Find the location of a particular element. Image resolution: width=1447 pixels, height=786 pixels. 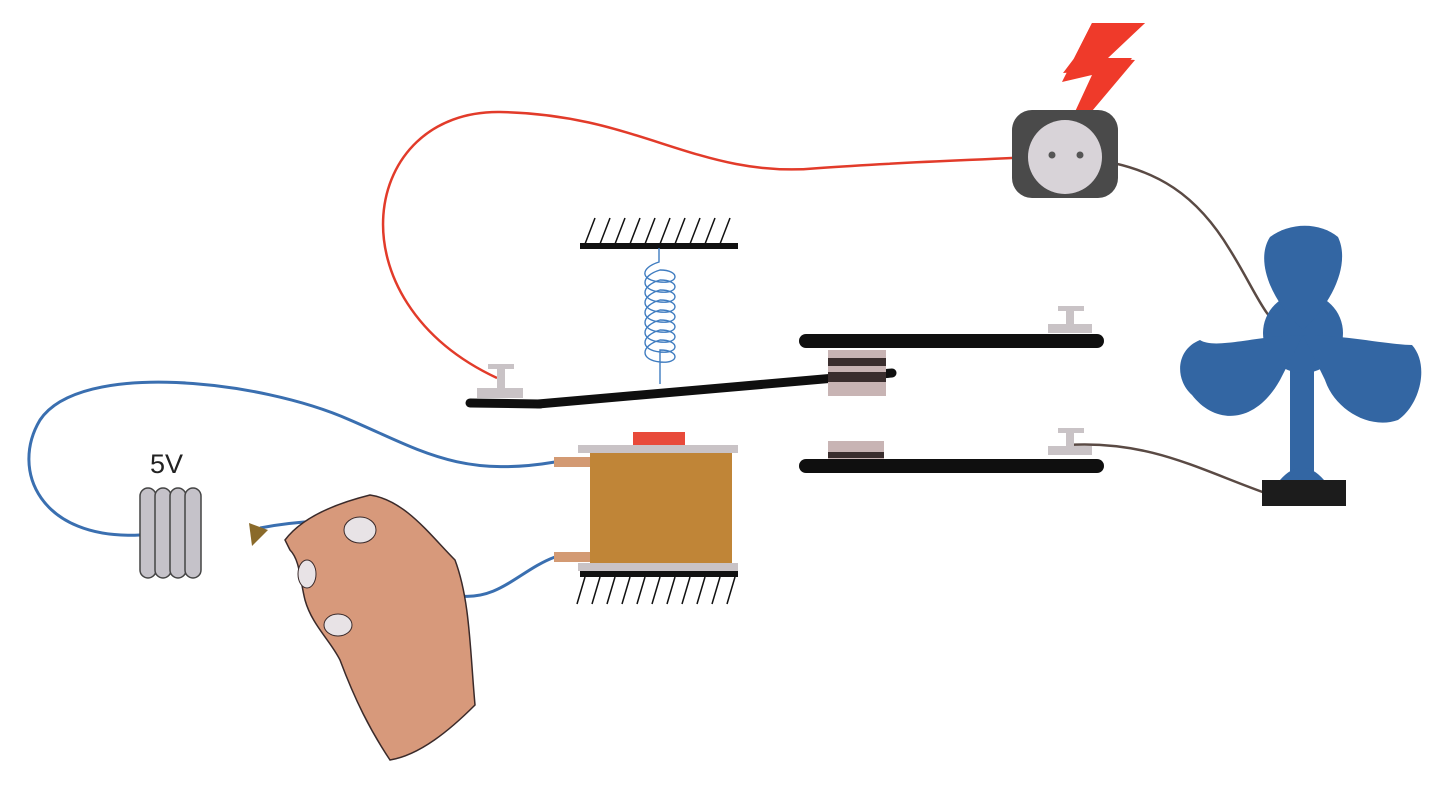

fan-icon is located at coordinates (1301, 365).